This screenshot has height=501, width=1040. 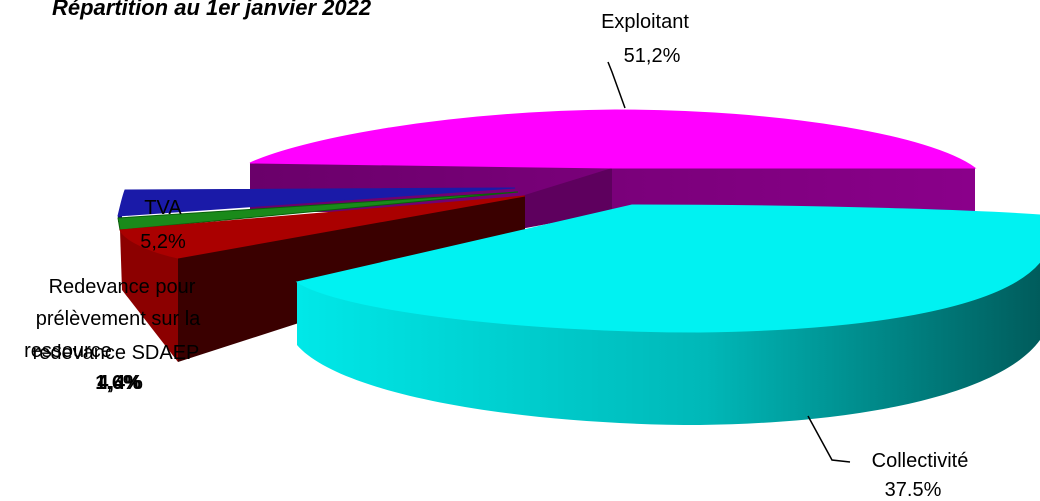 What do you see at coordinates (316, 202) in the screenshot?
I see `slice-tva-top` at bounding box center [316, 202].